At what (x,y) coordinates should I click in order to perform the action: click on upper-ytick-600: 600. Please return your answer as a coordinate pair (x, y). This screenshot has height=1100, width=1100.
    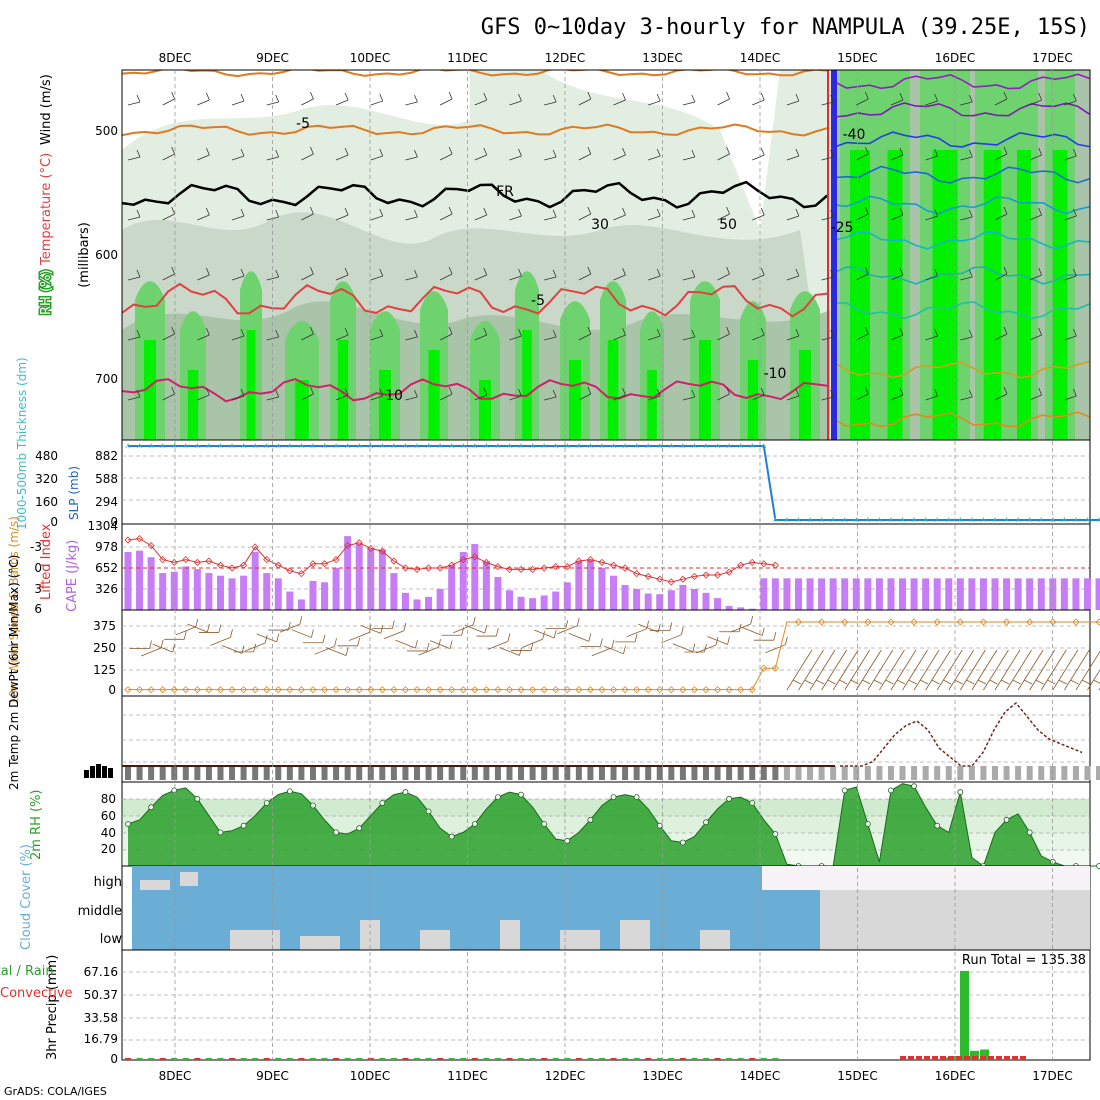
    Looking at the image, I should click on (106, 255).